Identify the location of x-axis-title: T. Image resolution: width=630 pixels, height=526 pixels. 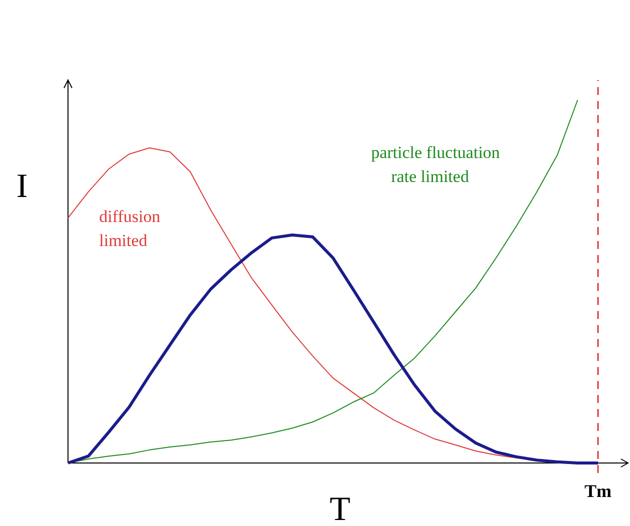
(340, 508).